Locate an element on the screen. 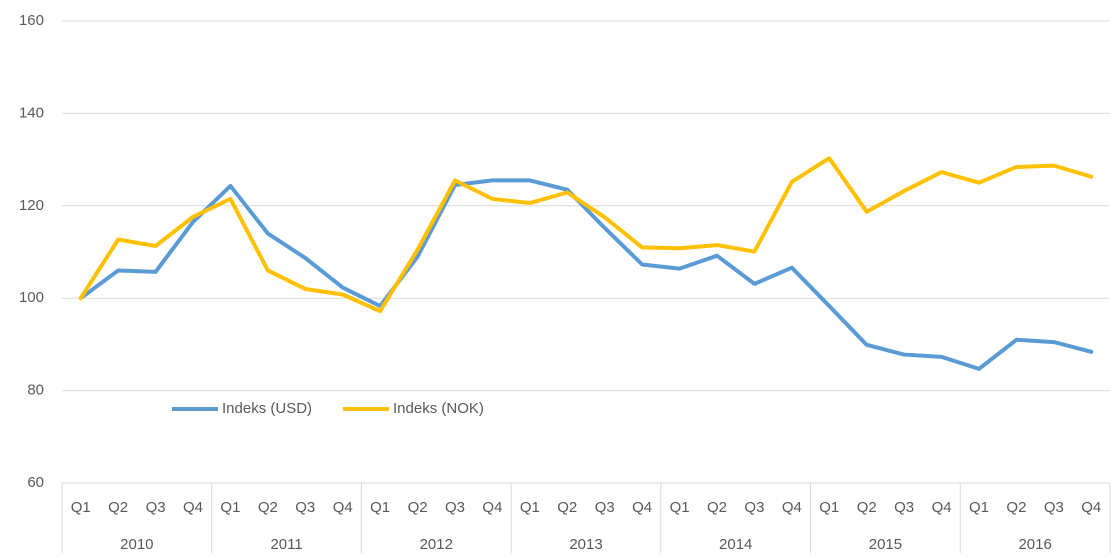 The image size is (1113, 558). y-tick-label: 120 is located at coordinates (31, 205).